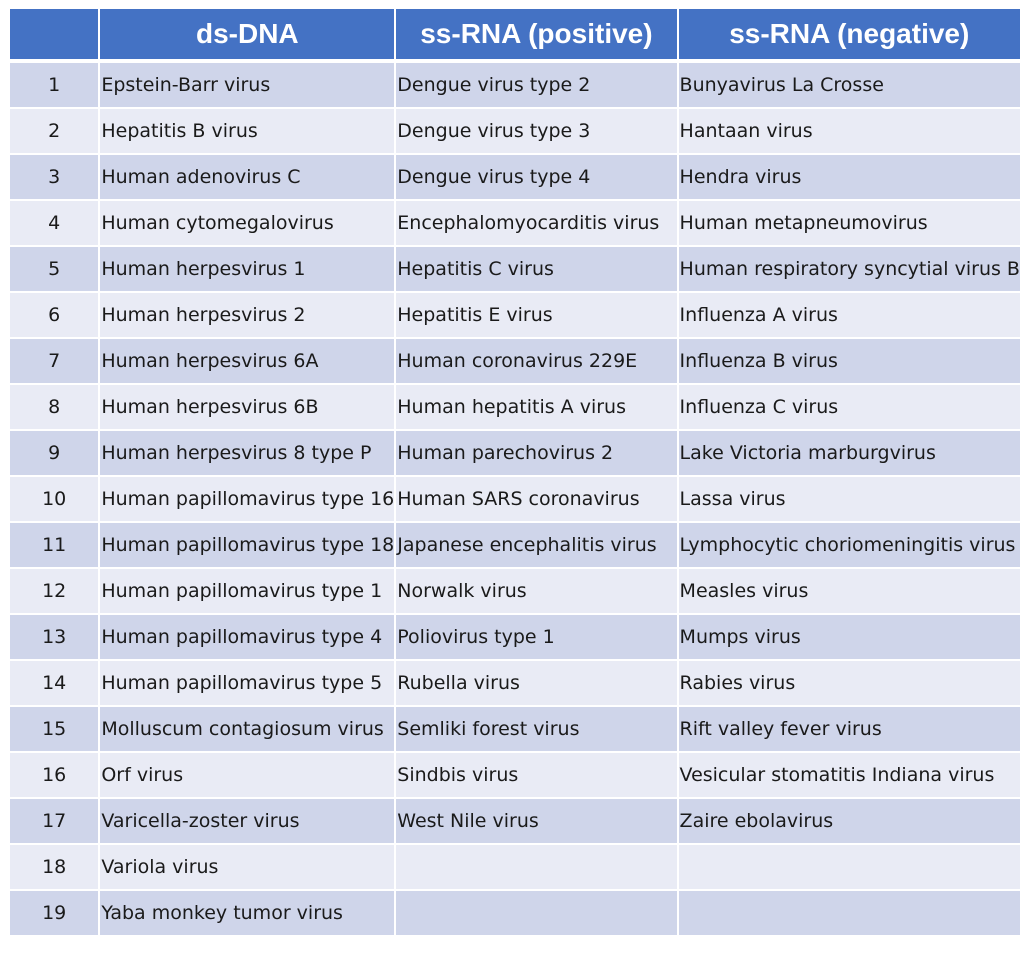 The width and height of the screenshot is (1022, 980). I want to click on ss-rna-negative-cell: Bunyavirus La Crosse, so click(849, 84).